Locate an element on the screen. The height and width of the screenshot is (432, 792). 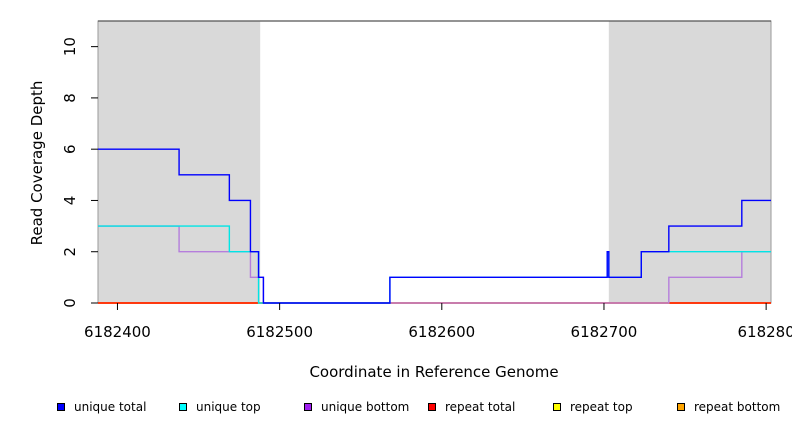
y-axis: 0 2 4 6 8 10 is located at coordinates (79, 172).